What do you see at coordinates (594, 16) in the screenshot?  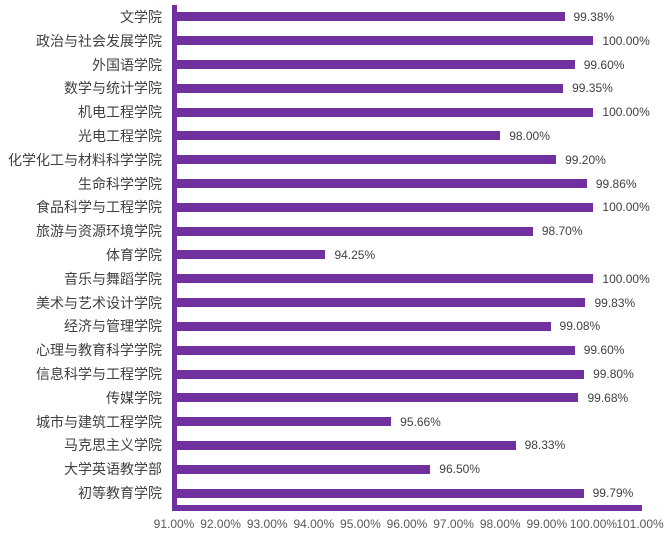 I see `value-label: 99.38%` at bounding box center [594, 16].